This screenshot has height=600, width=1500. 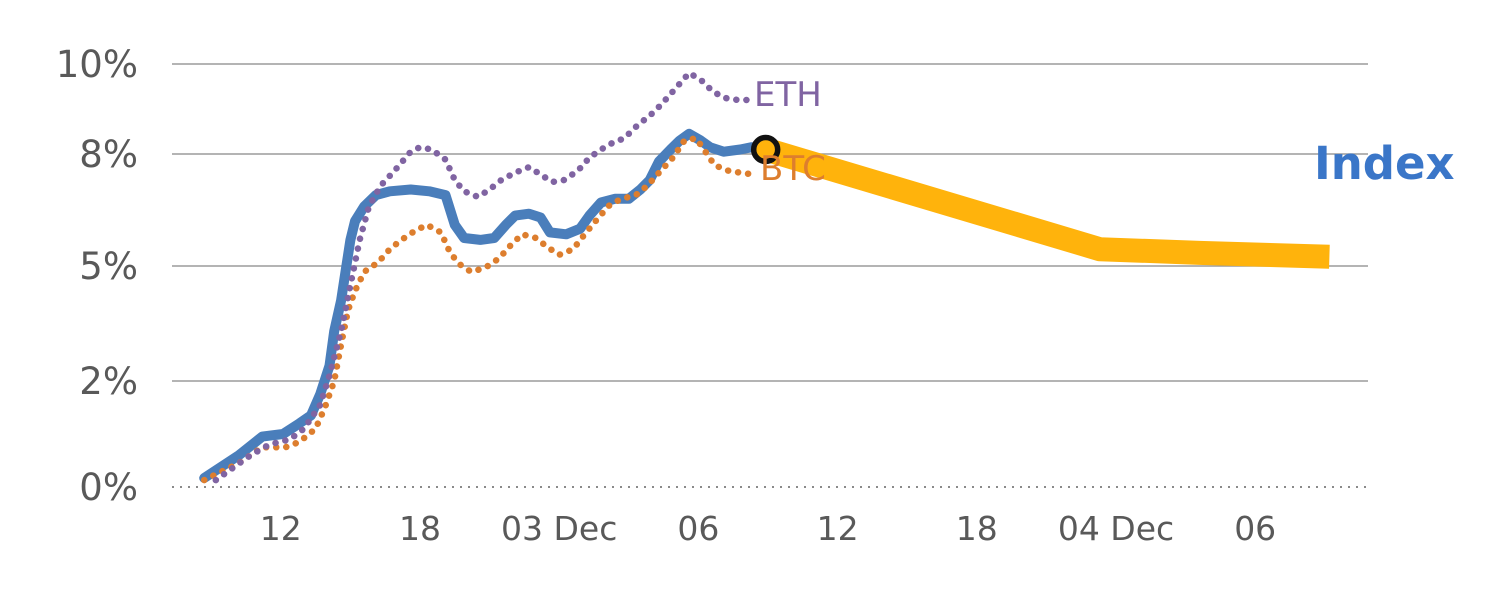 What do you see at coordinates (559, 528) in the screenshot?
I see `x-tick-label: 03 Dec` at bounding box center [559, 528].